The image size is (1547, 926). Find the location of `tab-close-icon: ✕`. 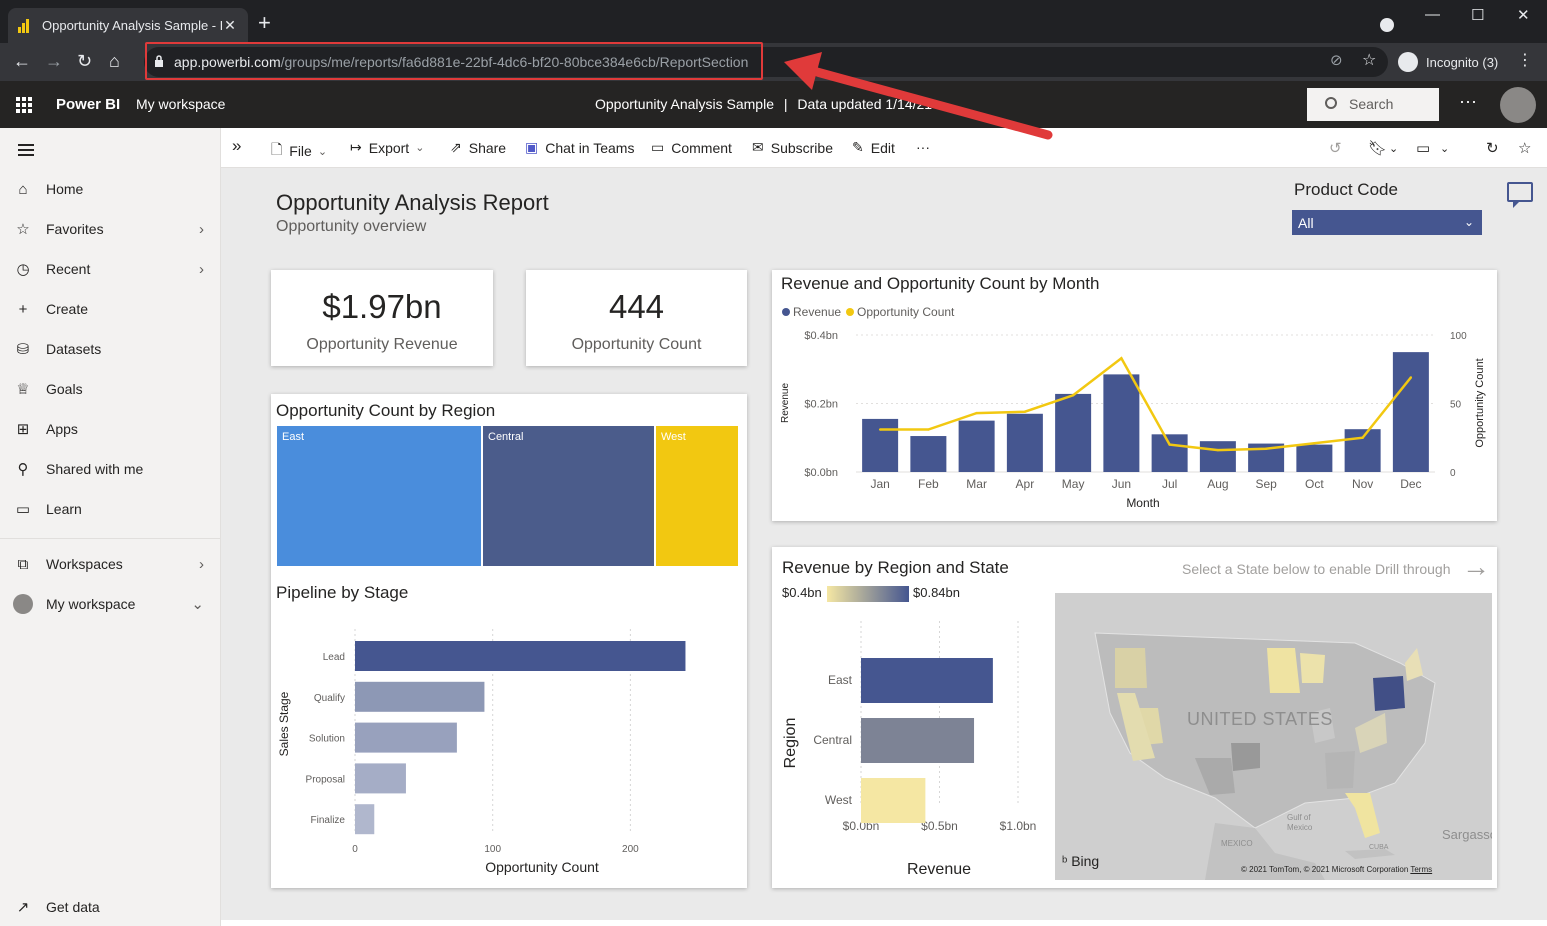

tab-close-icon: ✕ is located at coordinates (230, 25).